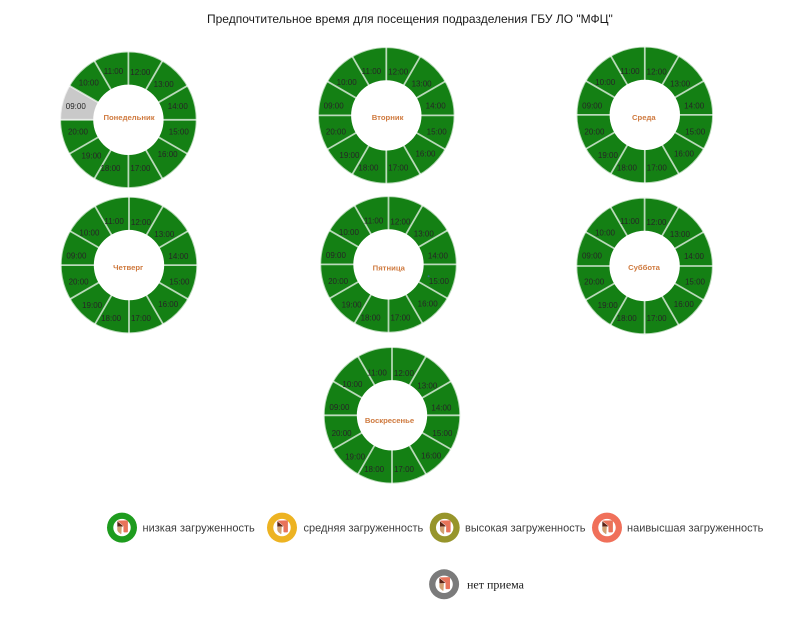 This screenshot has height=630, width=793. What do you see at coordinates (128, 117) in the screenshot?
I see `svg-text: Понедельник` at bounding box center [128, 117].